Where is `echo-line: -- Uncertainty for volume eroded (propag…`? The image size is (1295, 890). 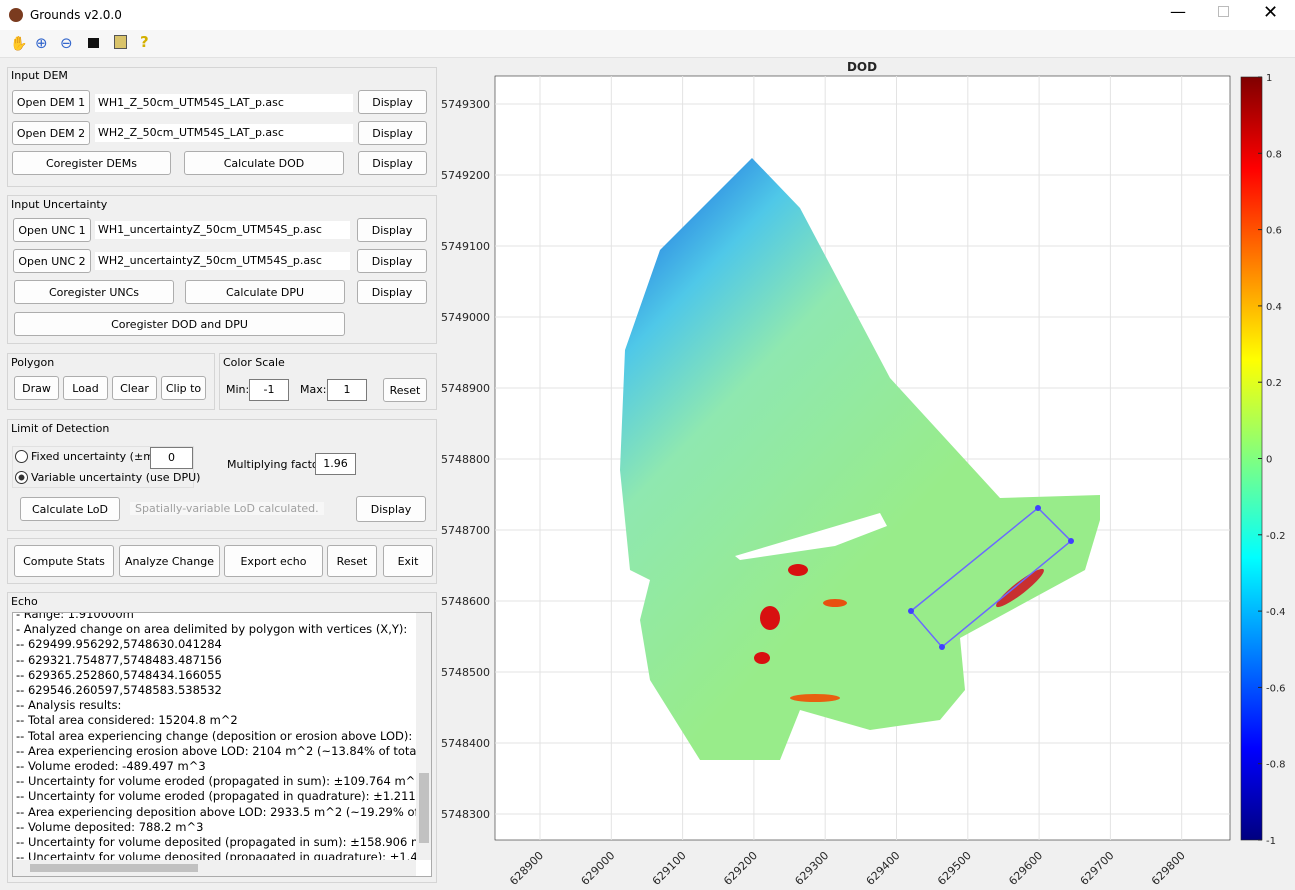
echo-line: -- Uncertainty for volume eroded (propag… is located at coordinates (216, 796).